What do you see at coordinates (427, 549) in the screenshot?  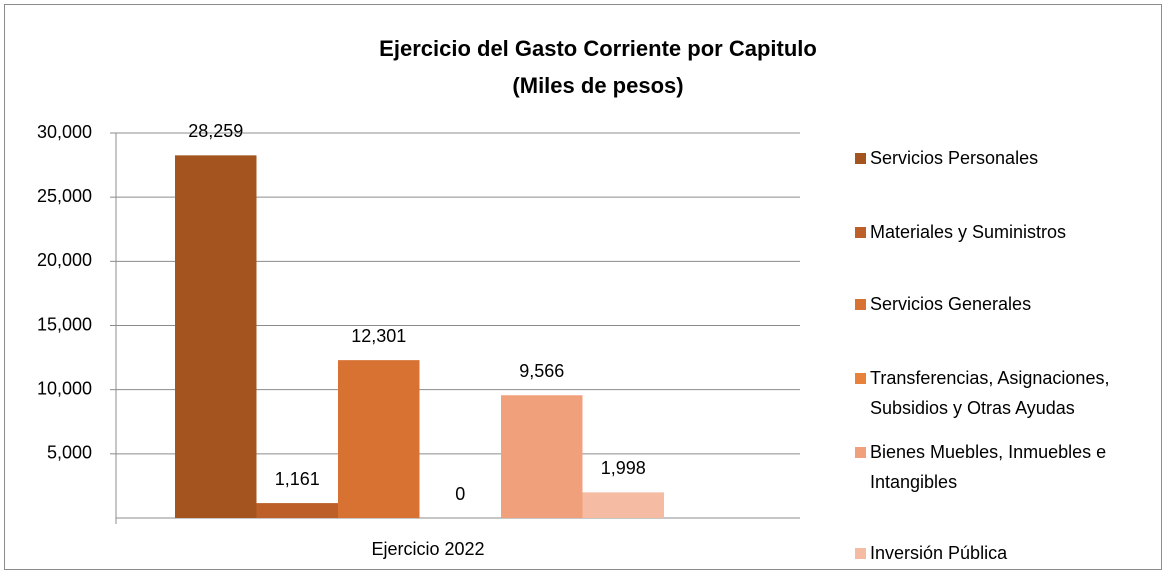 I see `x-tick-label: Ejercicio 2022` at bounding box center [427, 549].